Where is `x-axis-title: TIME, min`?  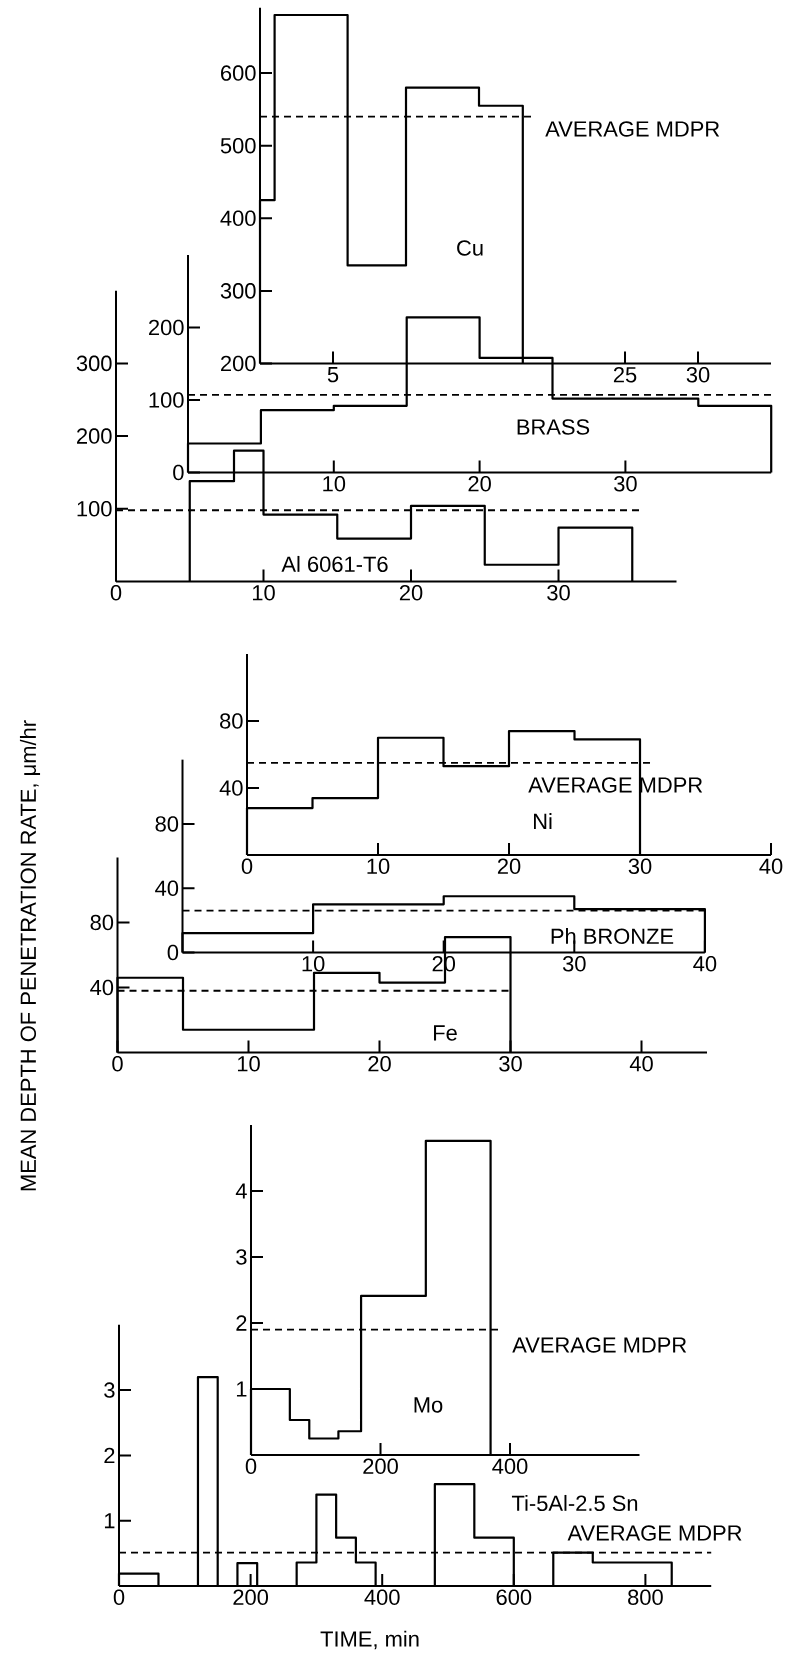
x-axis-title: TIME, min is located at coordinates (369, 1640).